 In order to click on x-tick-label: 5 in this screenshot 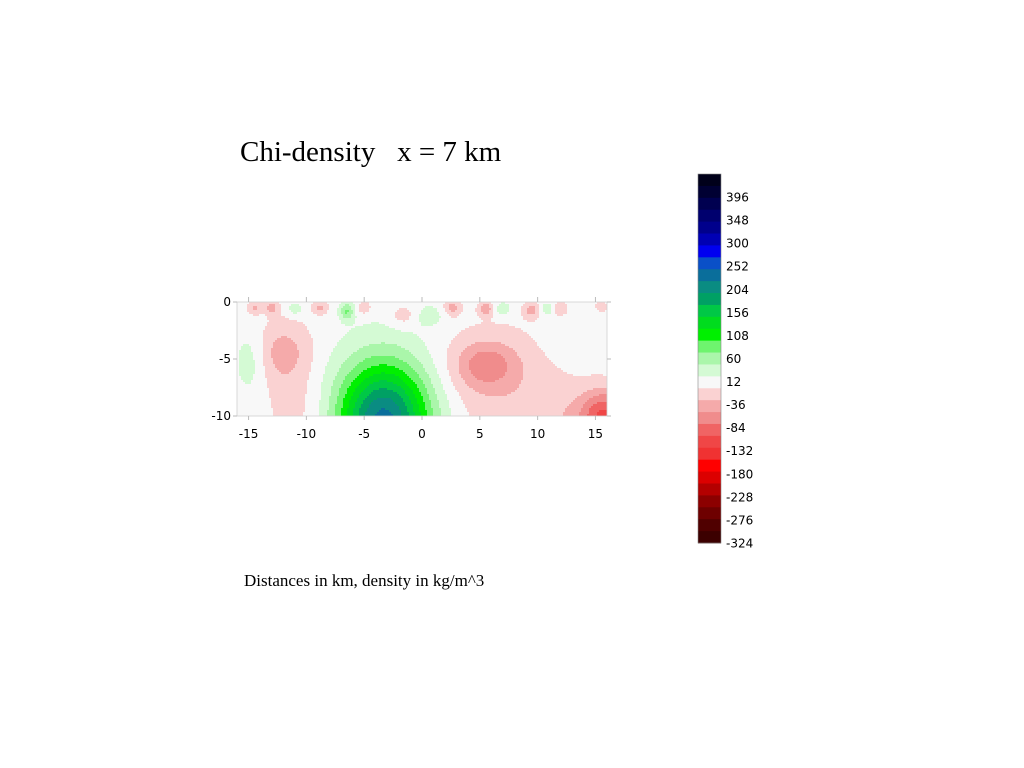, I will do `click(480, 434)`.